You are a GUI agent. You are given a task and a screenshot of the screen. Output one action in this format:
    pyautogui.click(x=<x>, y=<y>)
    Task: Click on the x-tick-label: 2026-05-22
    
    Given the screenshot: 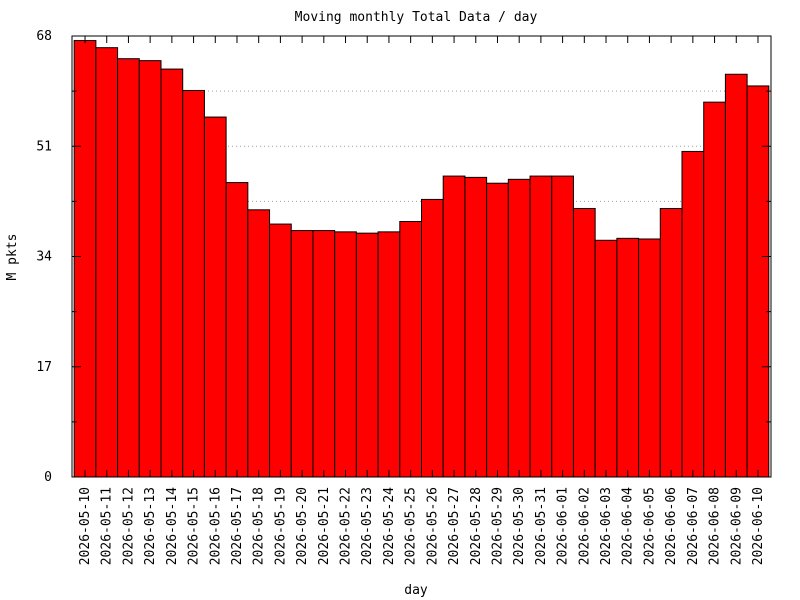 What is the action you would take?
    pyautogui.click(x=346, y=526)
    